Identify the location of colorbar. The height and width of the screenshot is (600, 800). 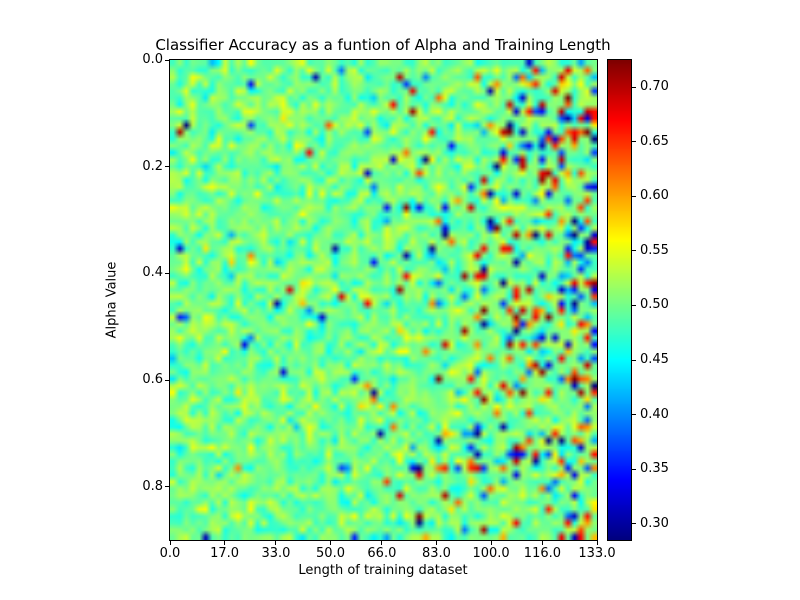
(619, 300).